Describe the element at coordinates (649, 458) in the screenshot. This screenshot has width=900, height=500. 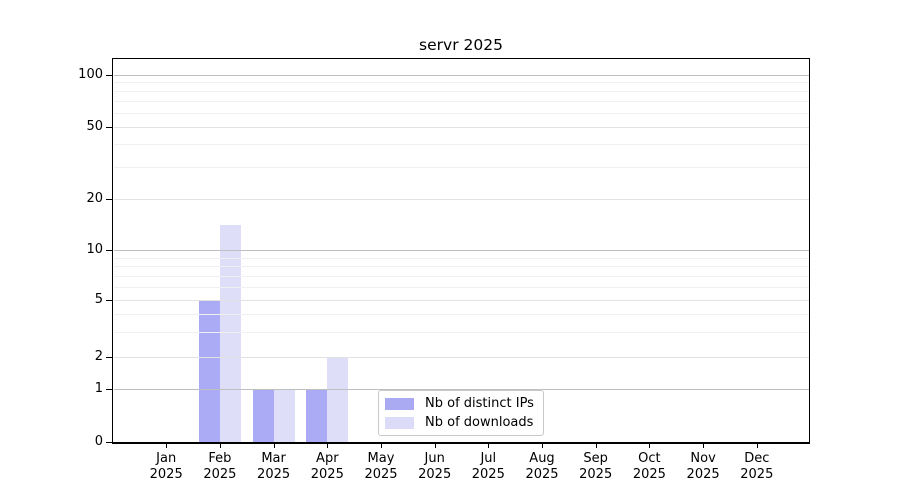
I see `x-tick-month: Oct` at that location.